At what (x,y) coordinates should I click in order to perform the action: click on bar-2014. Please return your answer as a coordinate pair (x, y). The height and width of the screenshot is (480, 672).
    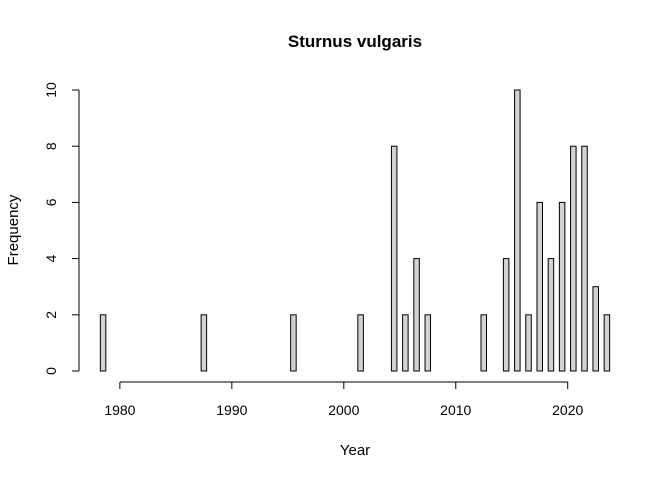
    Looking at the image, I should click on (506, 315).